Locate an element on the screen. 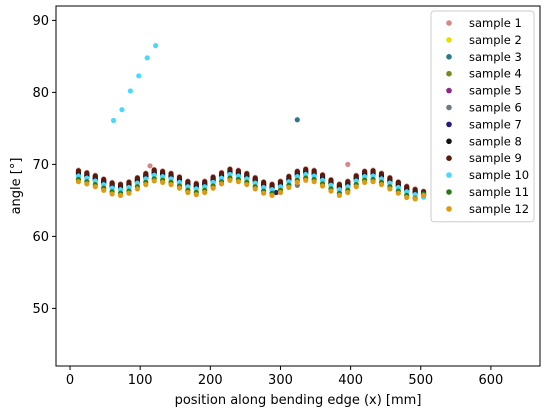  y-tick-label: 90 is located at coordinates (40, 21).